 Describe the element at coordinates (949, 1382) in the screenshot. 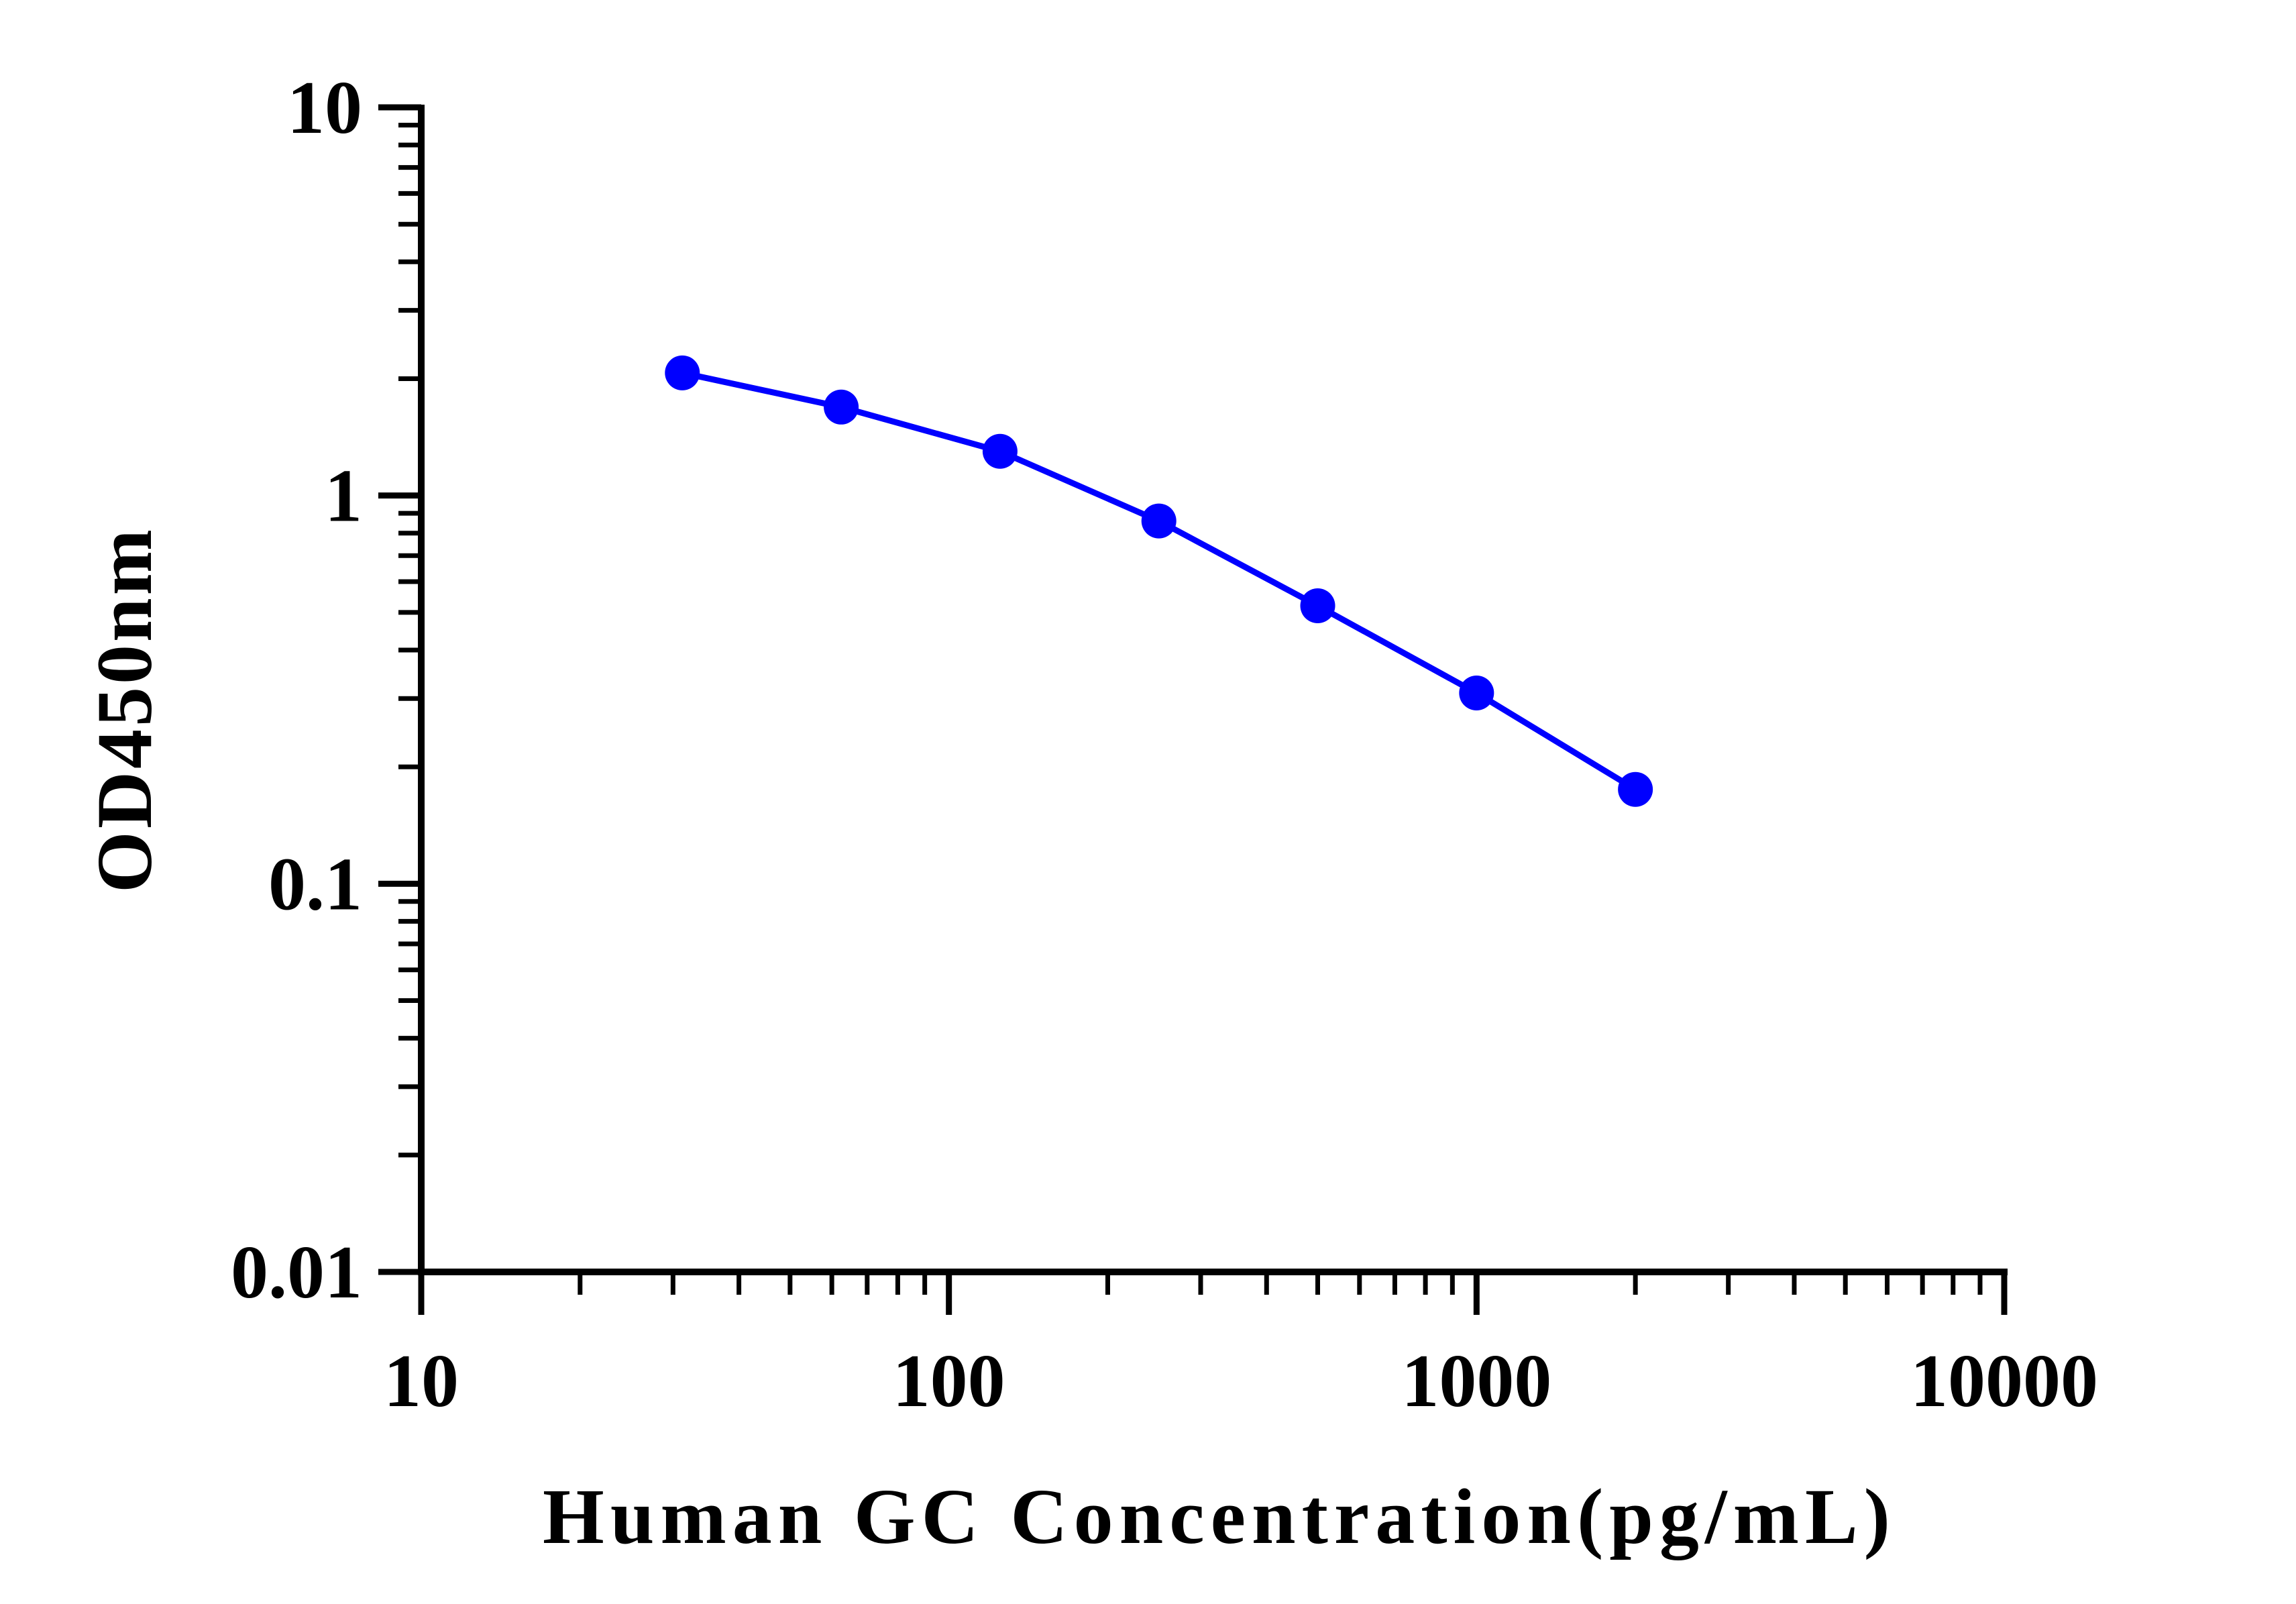

I see `x-tick-label: 100` at that location.